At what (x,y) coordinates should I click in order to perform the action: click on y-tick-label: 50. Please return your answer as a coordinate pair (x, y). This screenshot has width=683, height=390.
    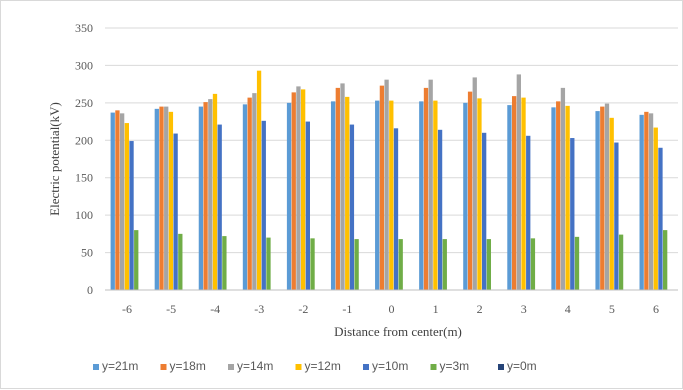
    Looking at the image, I should click on (87, 253).